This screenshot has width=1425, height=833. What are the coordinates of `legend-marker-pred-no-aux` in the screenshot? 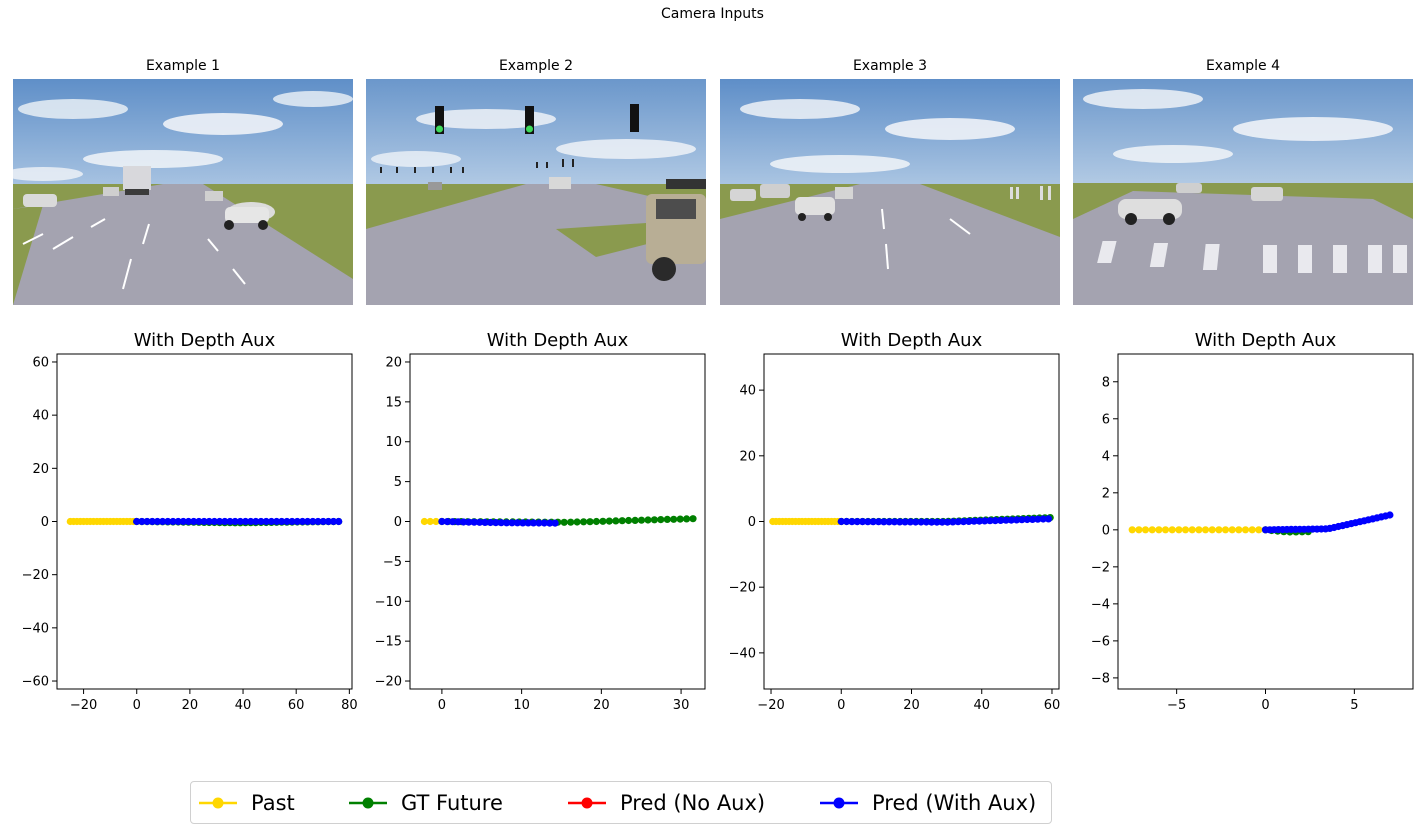 It's located at (587, 802).